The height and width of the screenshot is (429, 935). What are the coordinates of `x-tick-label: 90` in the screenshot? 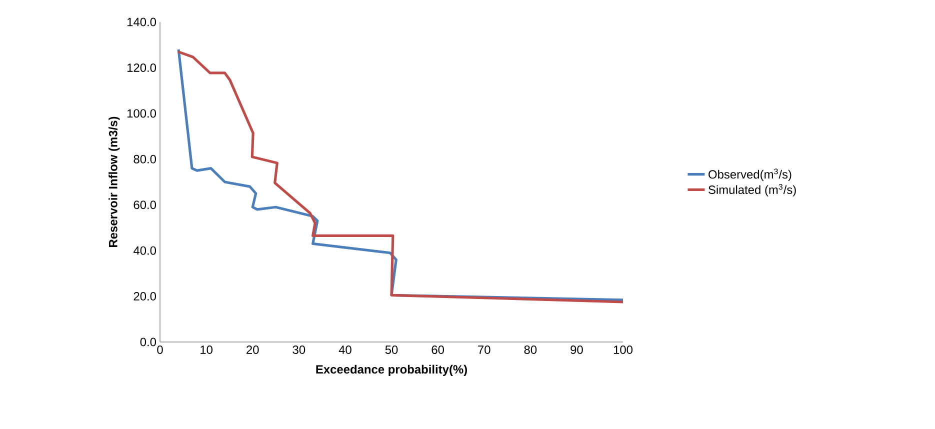 It's located at (576, 350).